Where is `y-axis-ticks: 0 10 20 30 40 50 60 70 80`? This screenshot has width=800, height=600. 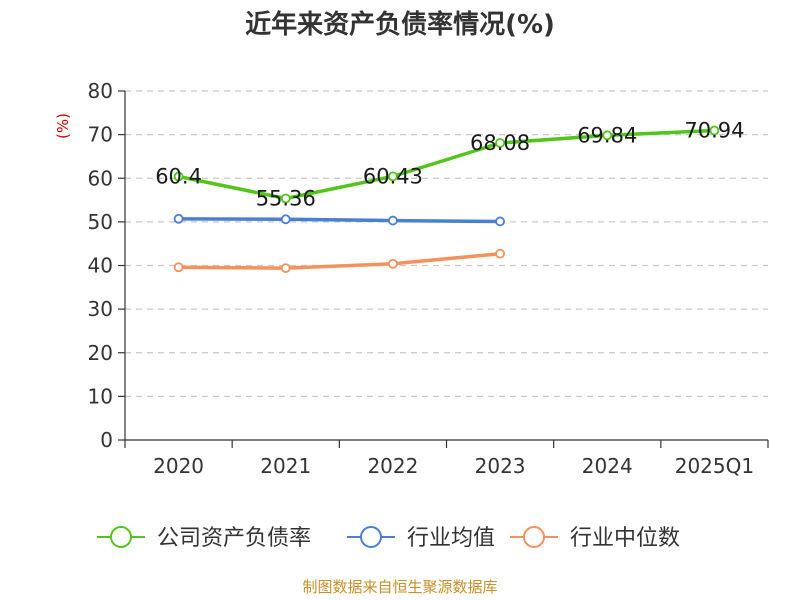 y-axis-ticks: 0 10 20 30 40 50 60 70 80 is located at coordinates (106, 265).